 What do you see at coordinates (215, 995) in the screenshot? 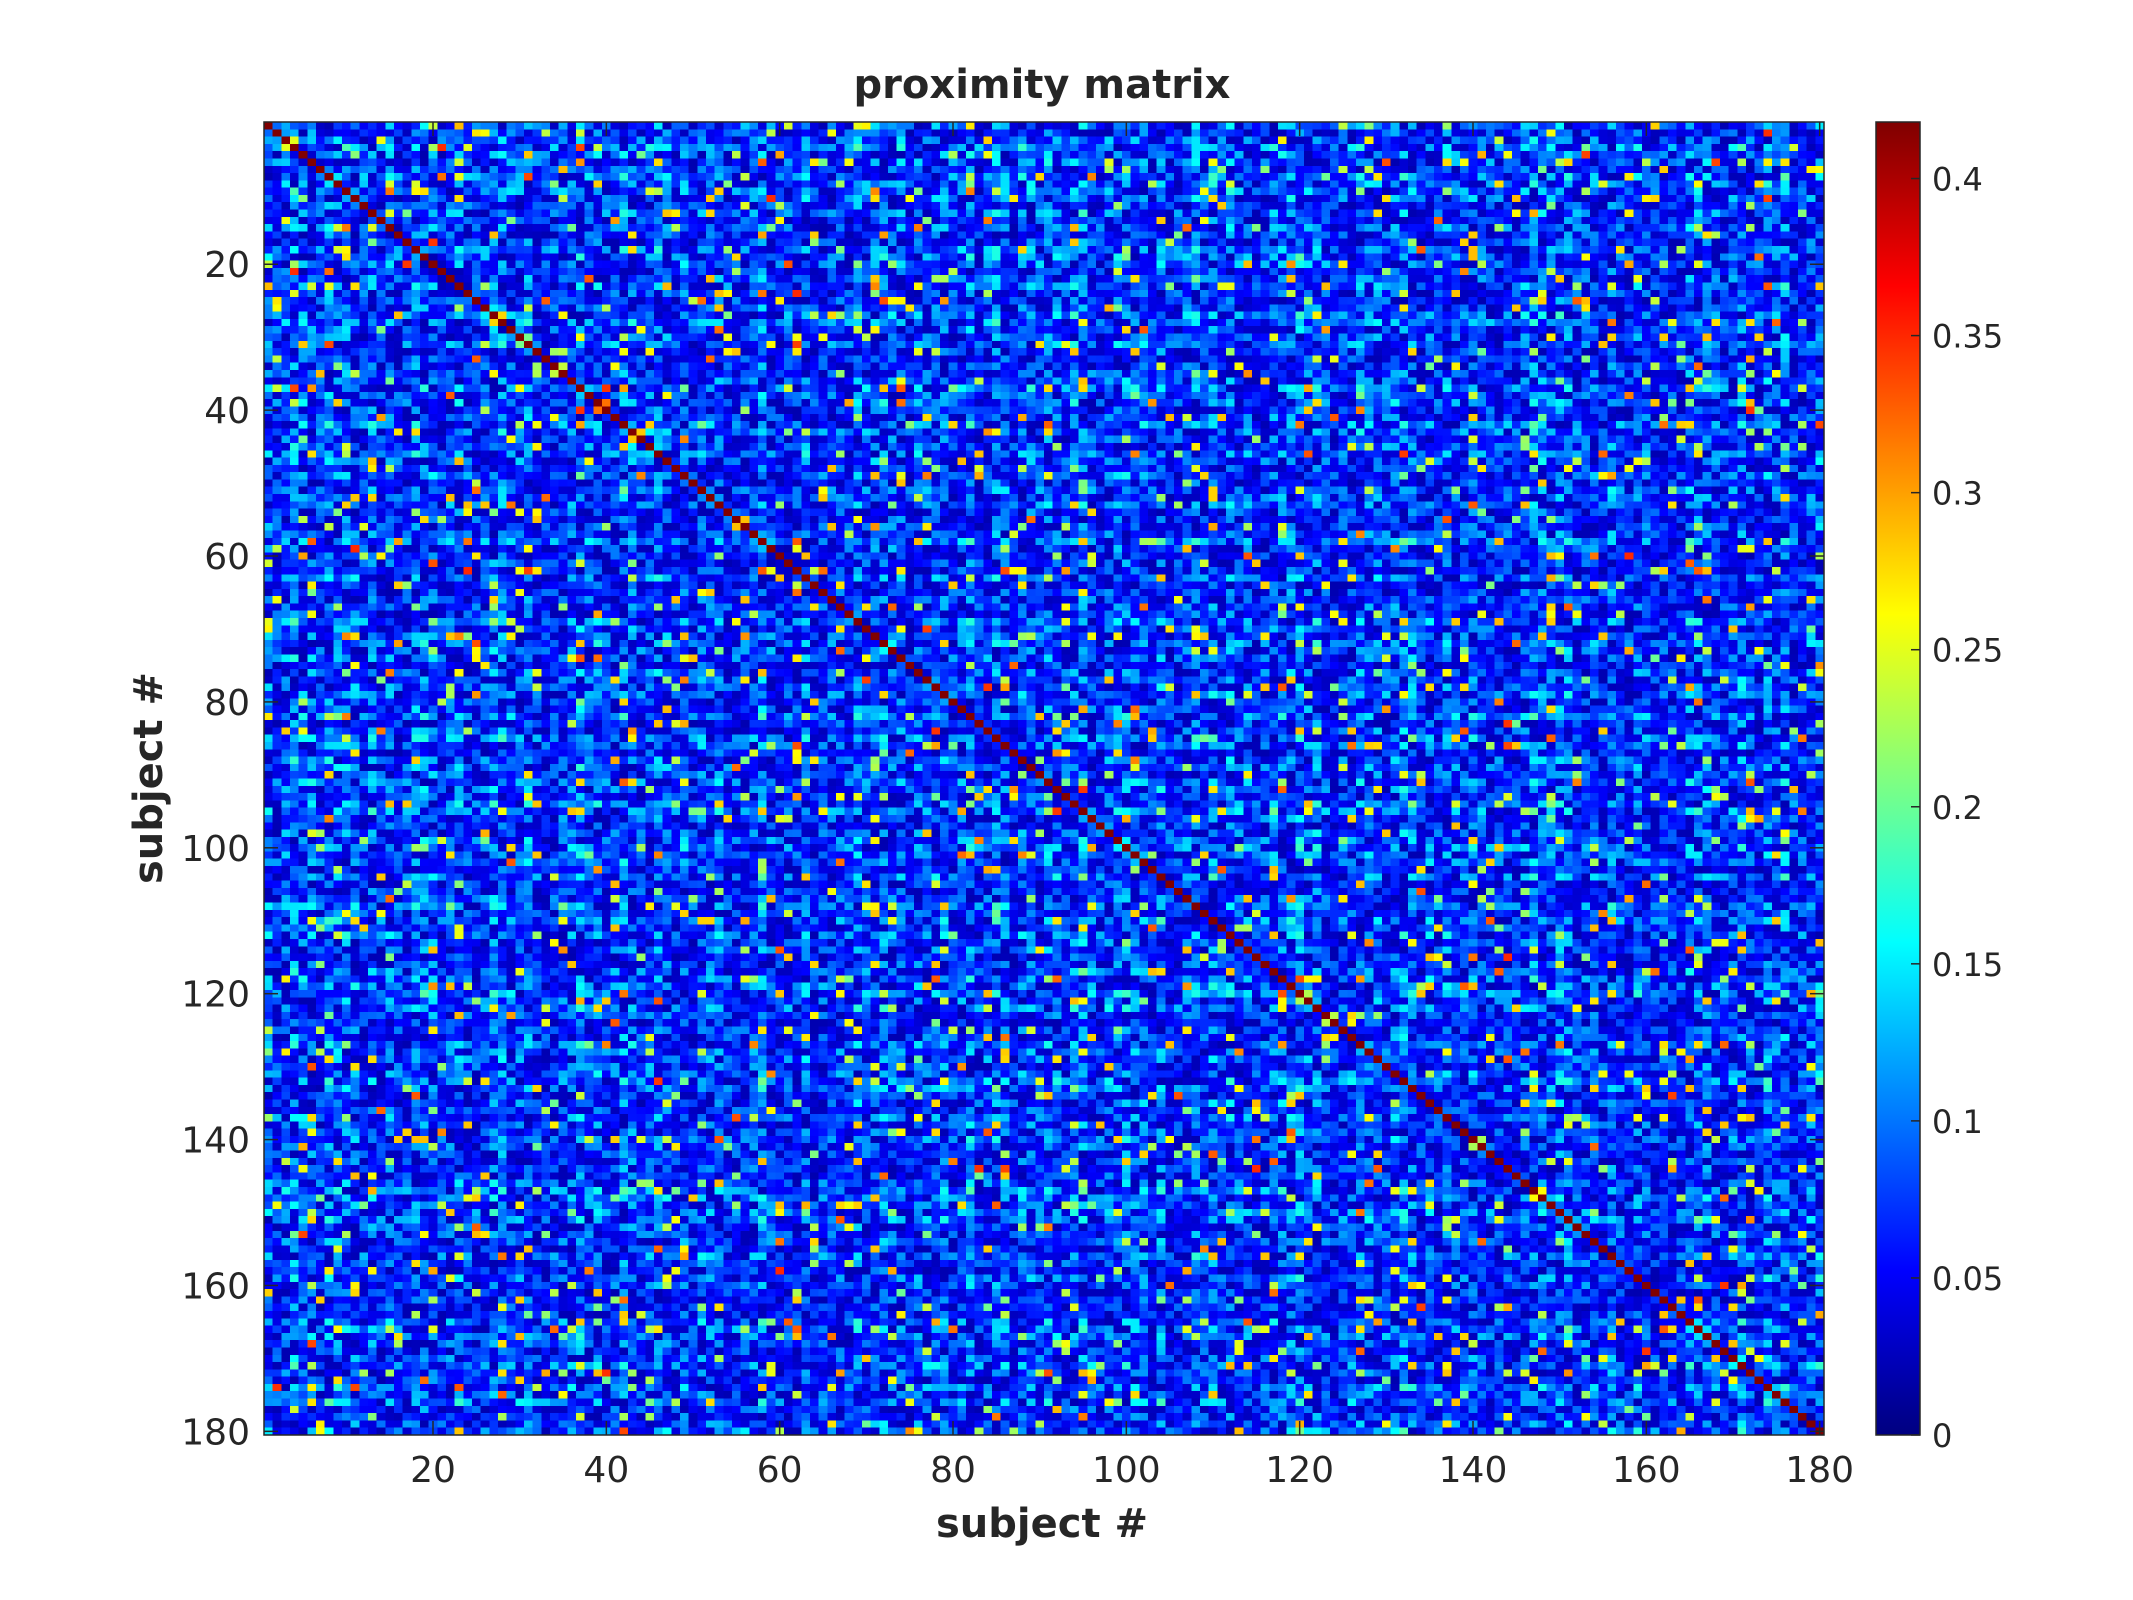
I see `y-tick-label: 120` at bounding box center [215, 995].